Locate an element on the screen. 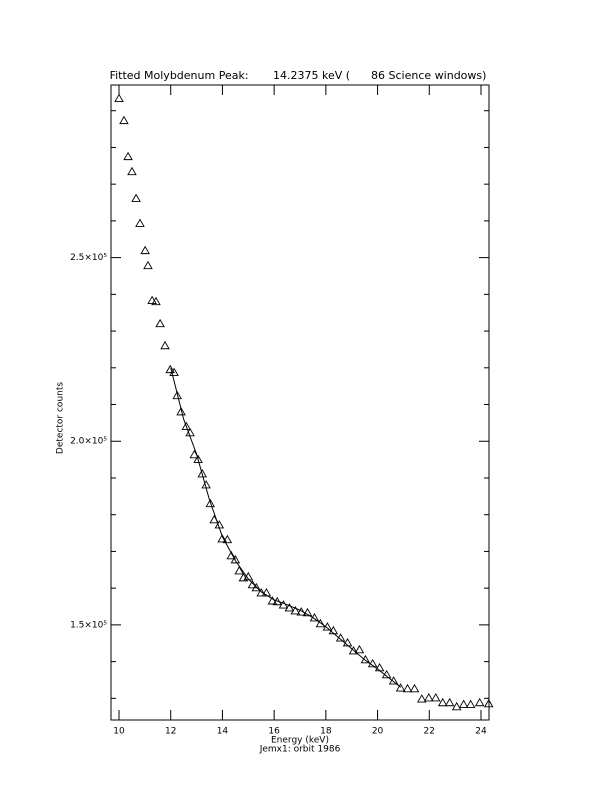 Image resolution: width=612 pixels, height=792 pixels. x-tick-label: 16 is located at coordinates (274, 732).